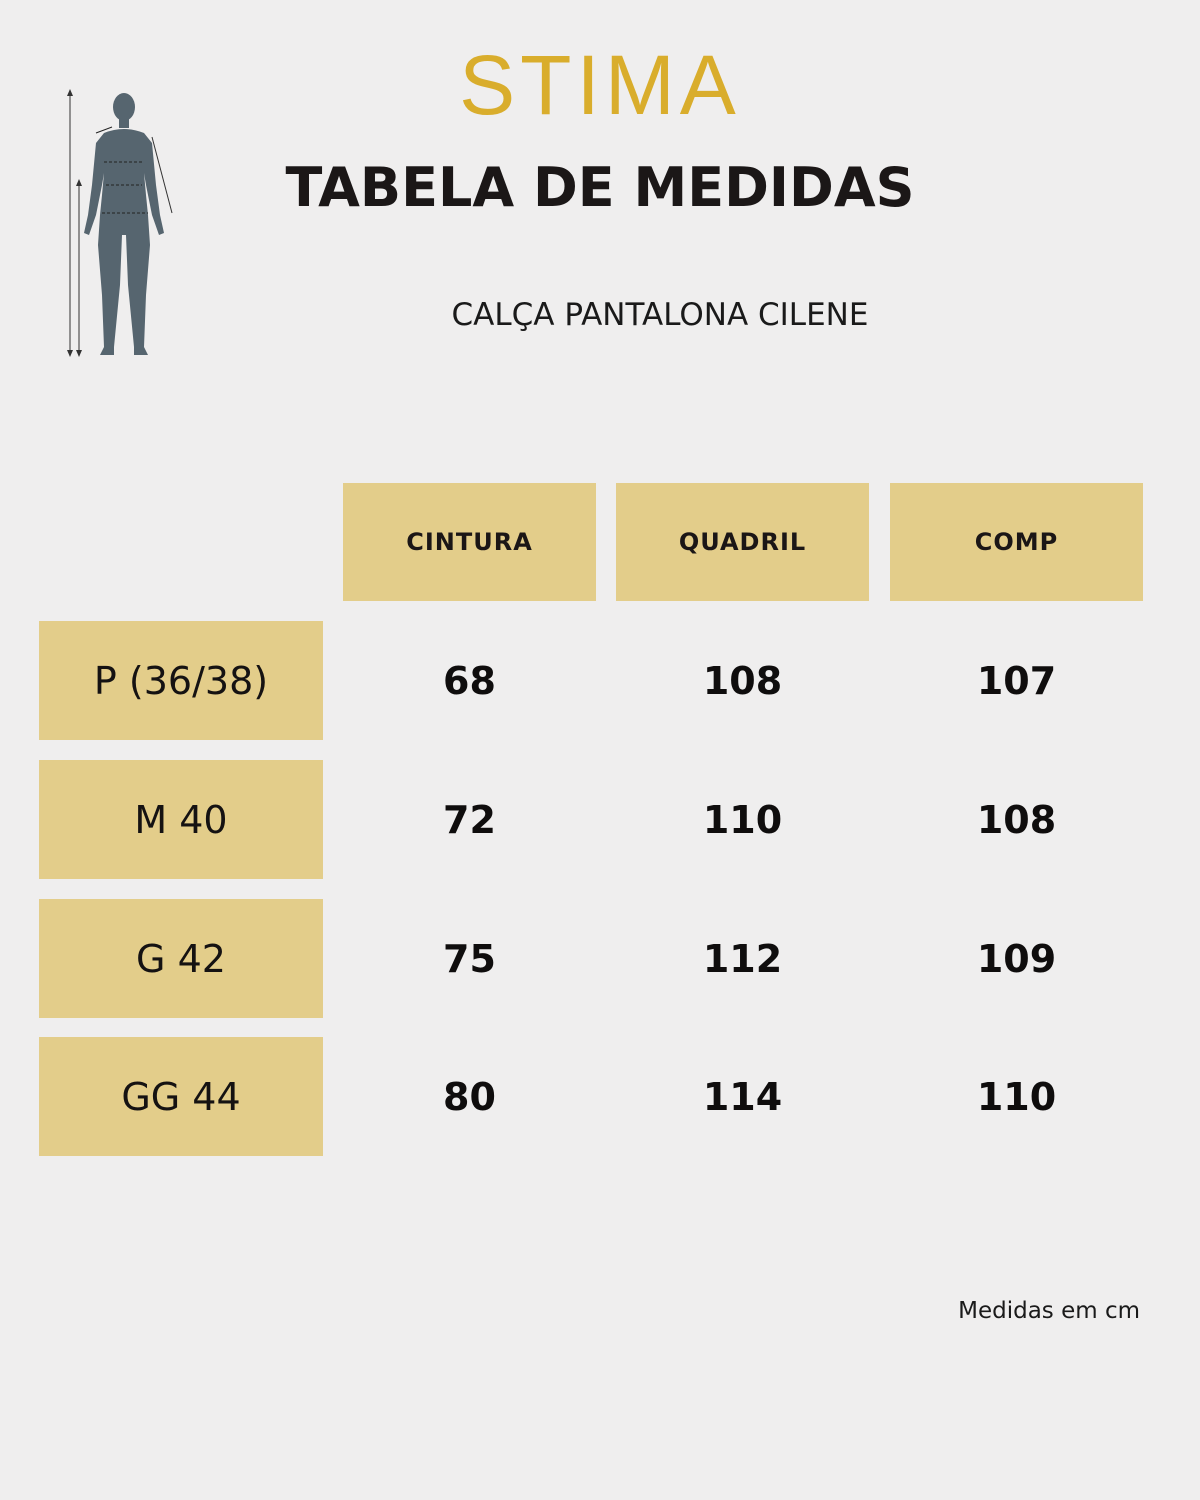 Image resolution: width=1200 pixels, height=1500 pixels. I want to click on cell-g-comp: 109, so click(1016, 958).